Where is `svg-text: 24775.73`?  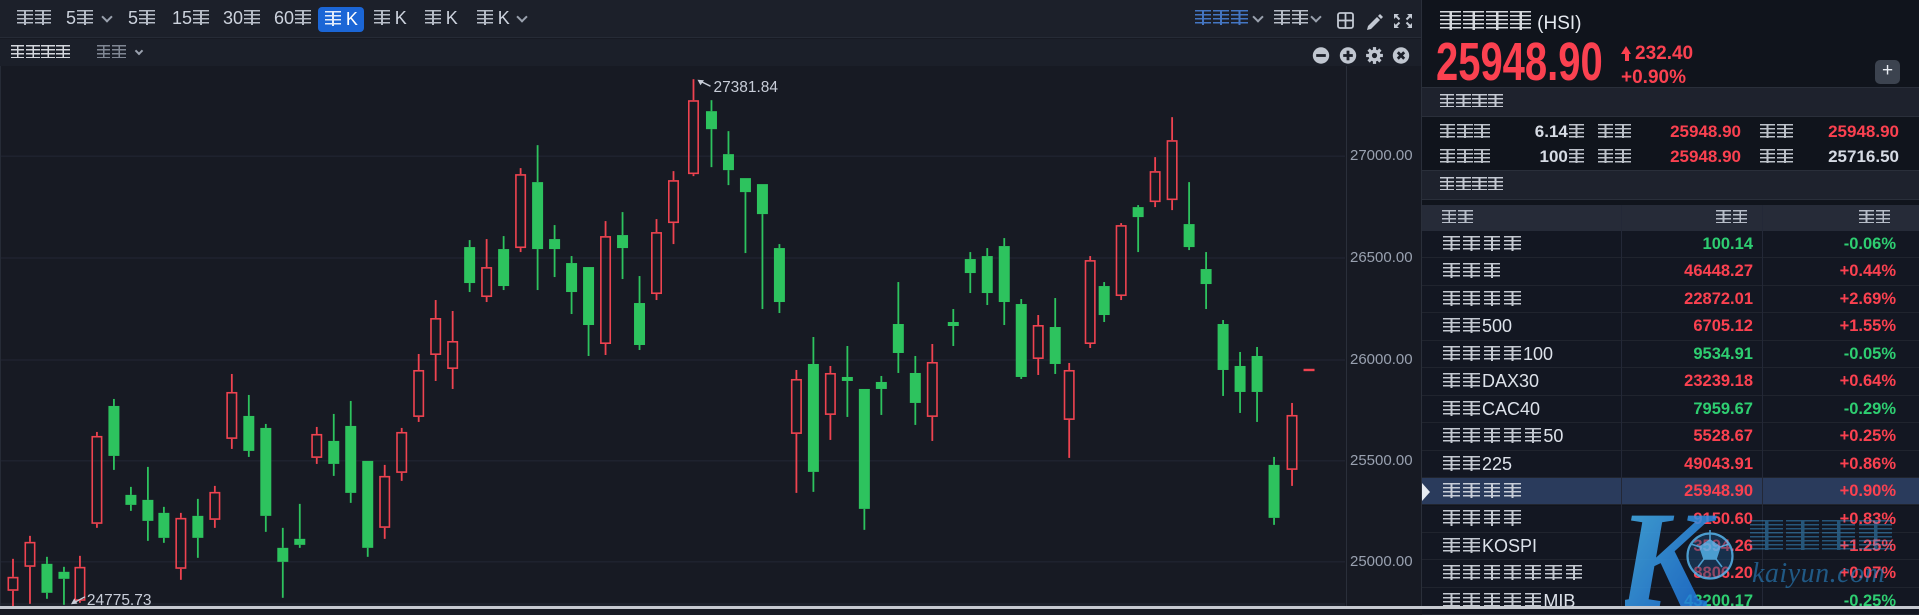 svg-text: 24775.73 is located at coordinates (119, 600).